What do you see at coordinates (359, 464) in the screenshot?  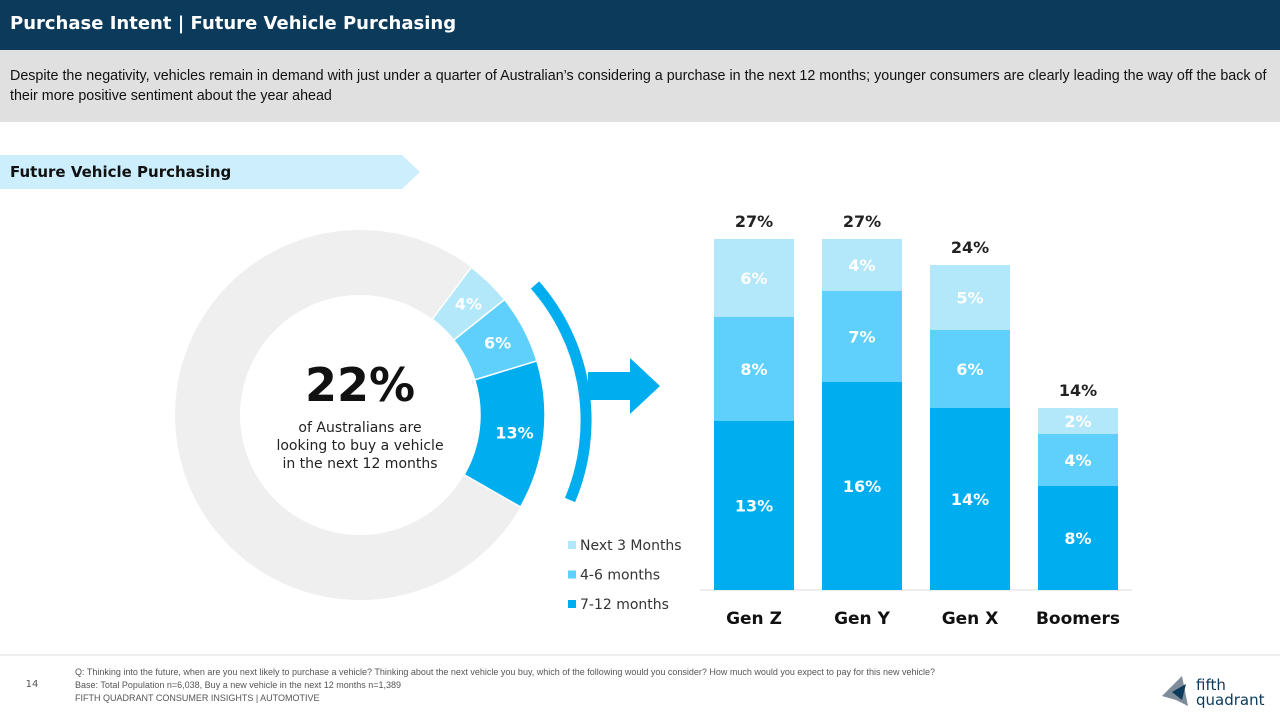 I see `center-caption: in the next 12 months` at bounding box center [359, 464].